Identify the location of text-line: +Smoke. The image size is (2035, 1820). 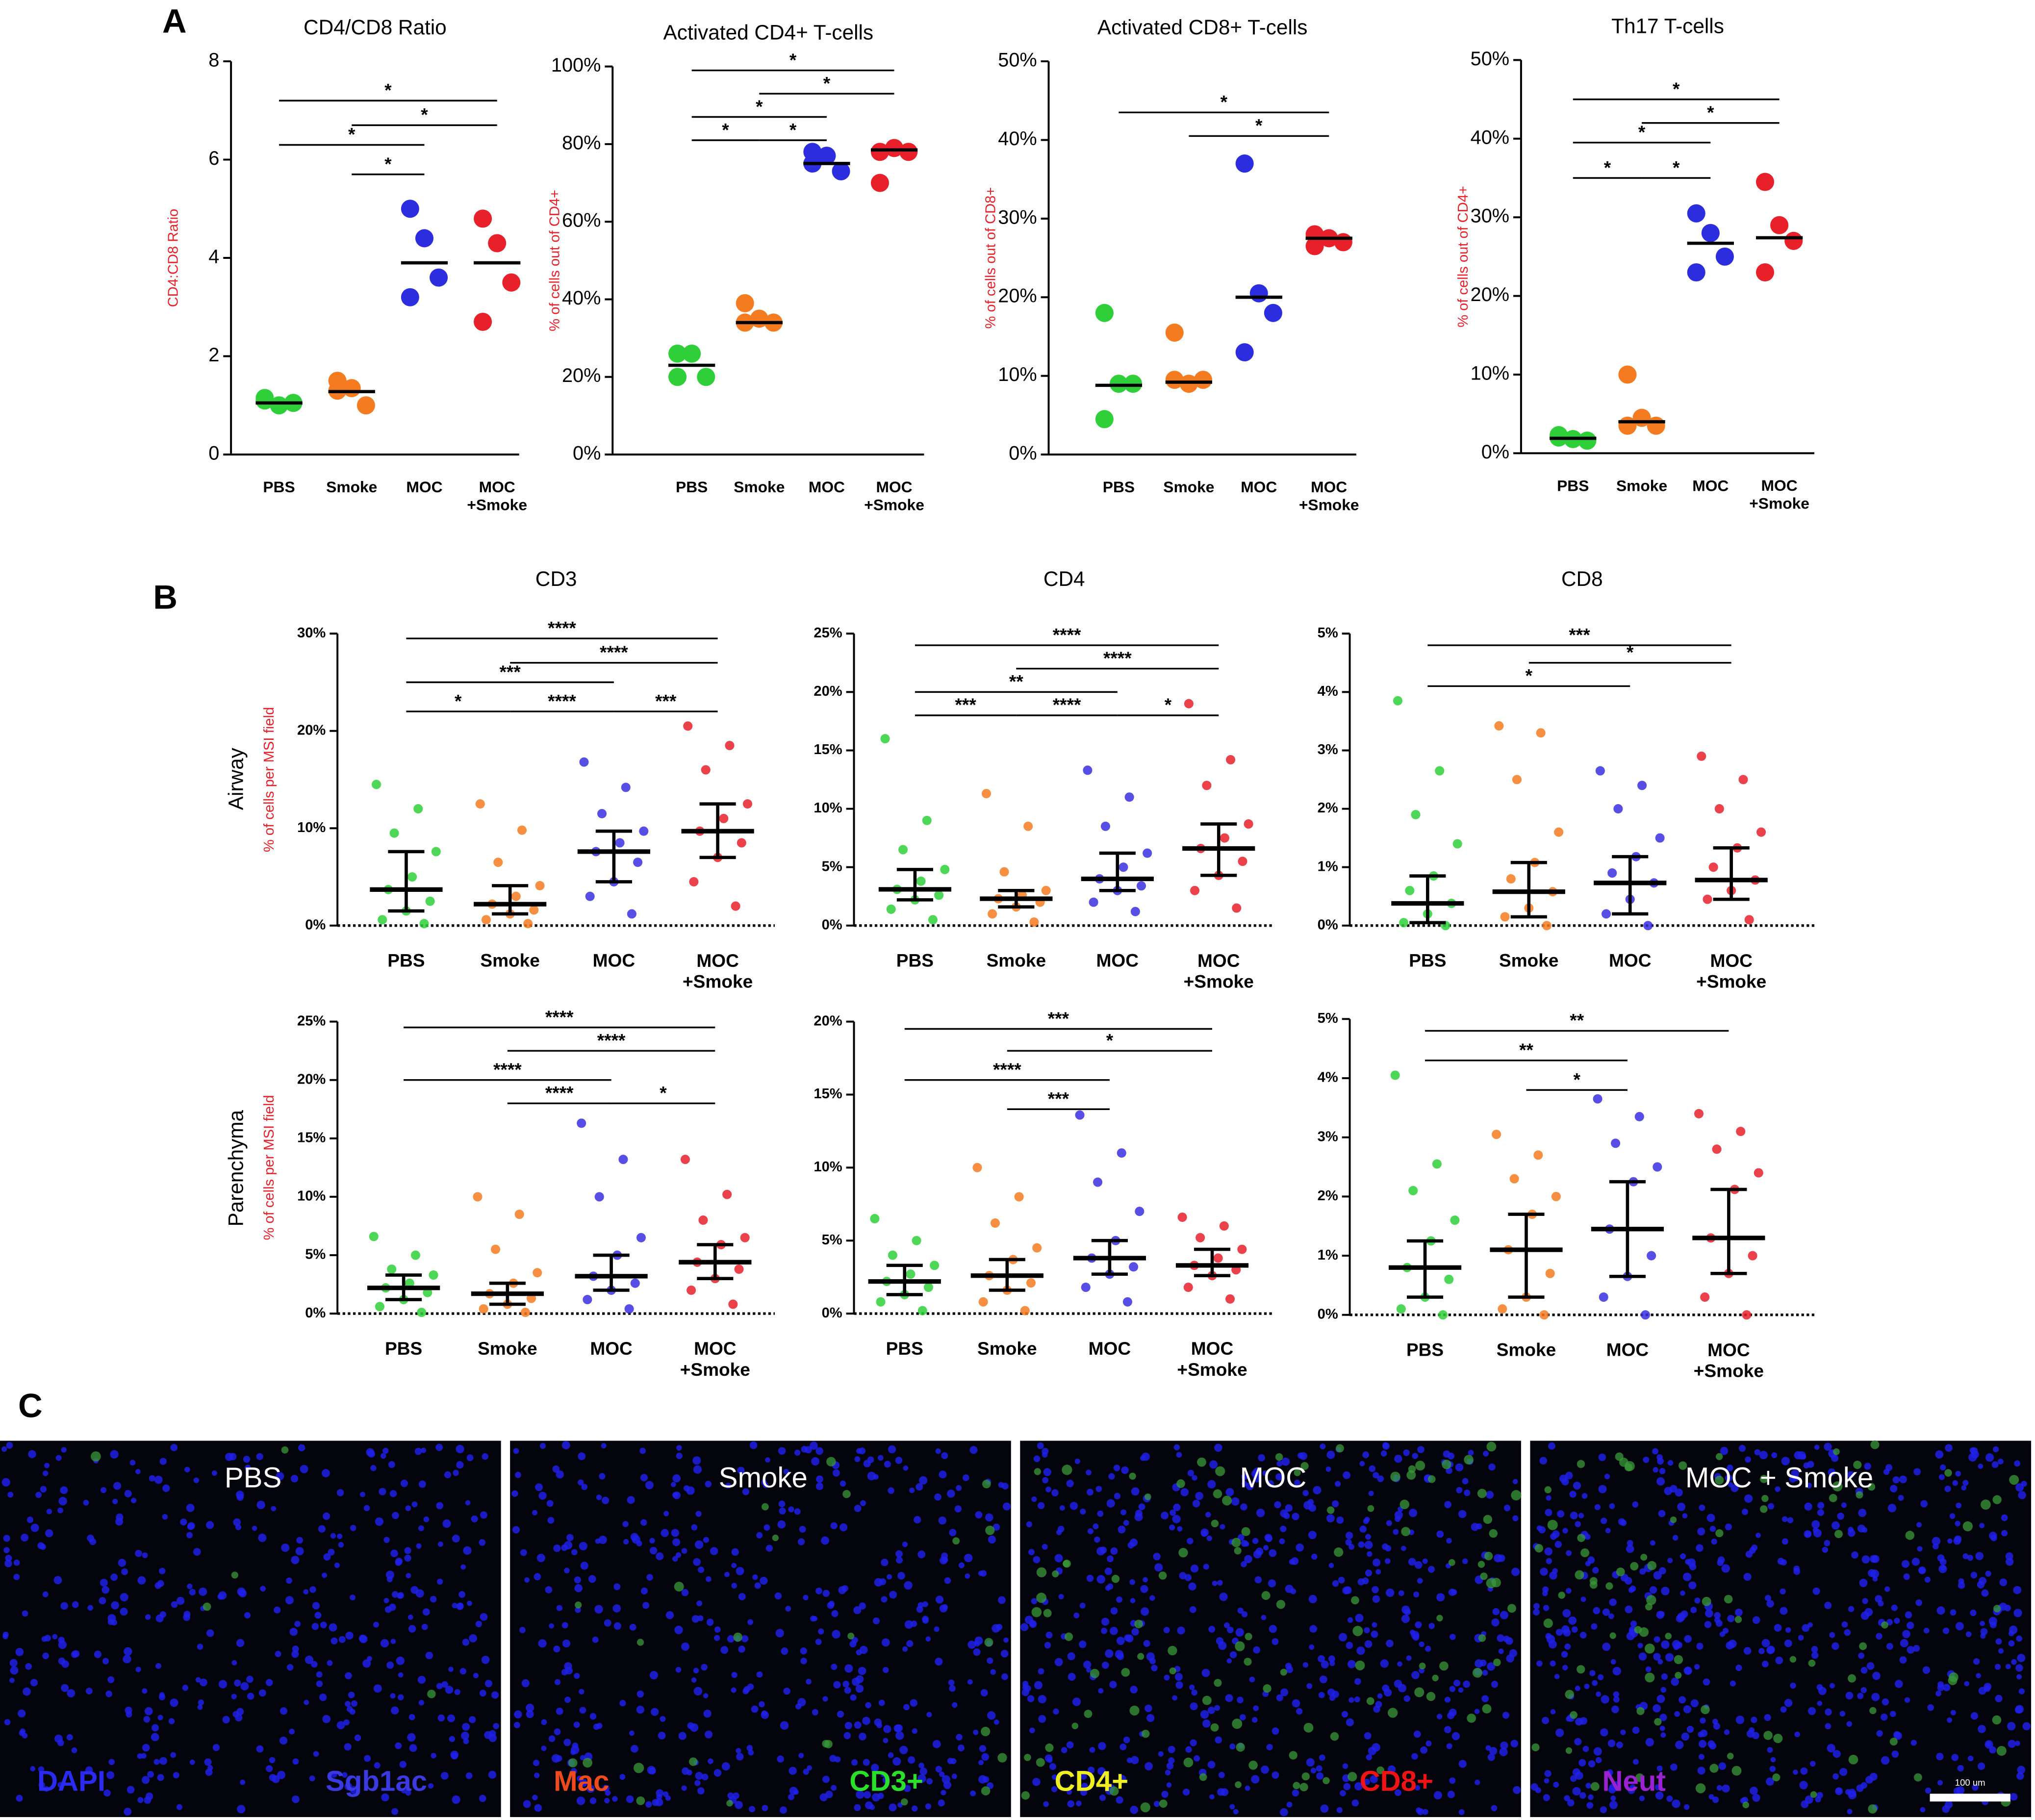
(497, 505).